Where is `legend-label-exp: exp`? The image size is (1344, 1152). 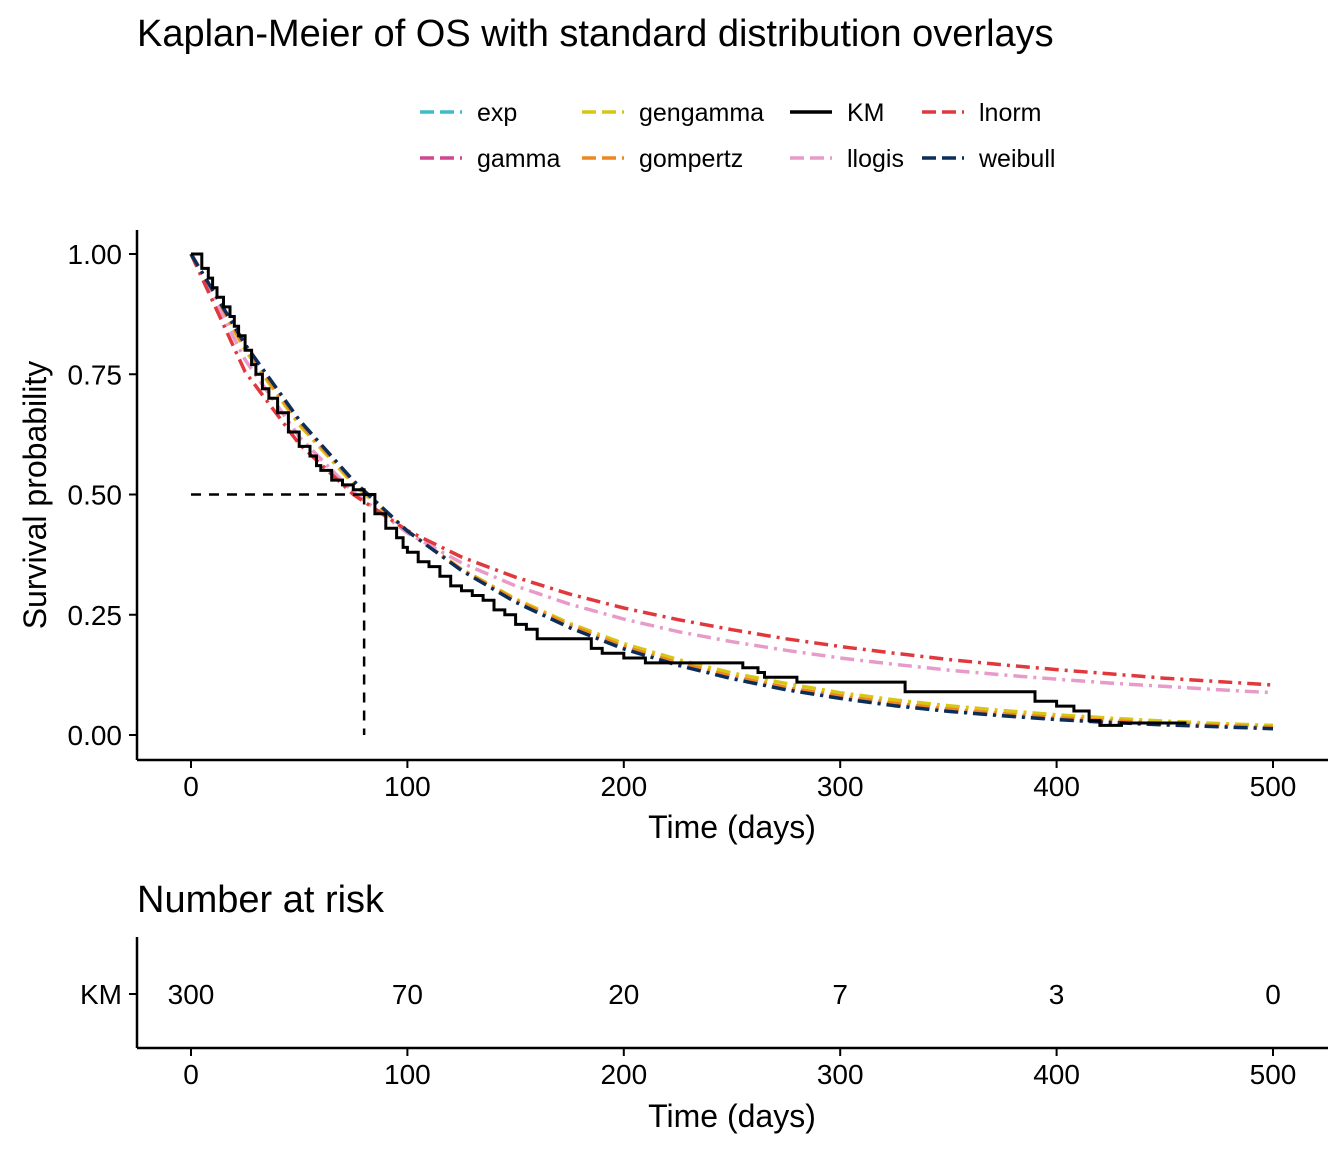
legend-label-exp: exp is located at coordinates (497, 113).